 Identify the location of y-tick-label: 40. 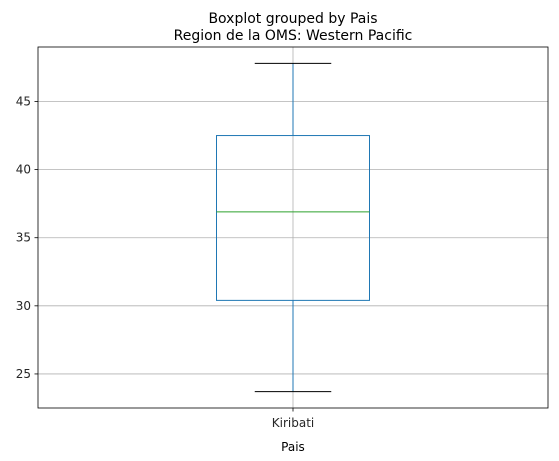
(23, 170).